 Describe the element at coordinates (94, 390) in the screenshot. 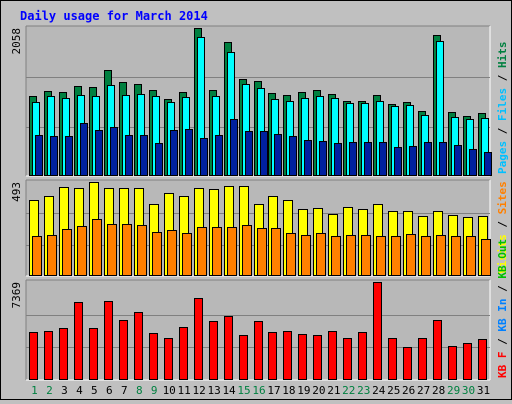

I see `x-tick-label-5: 5` at that location.